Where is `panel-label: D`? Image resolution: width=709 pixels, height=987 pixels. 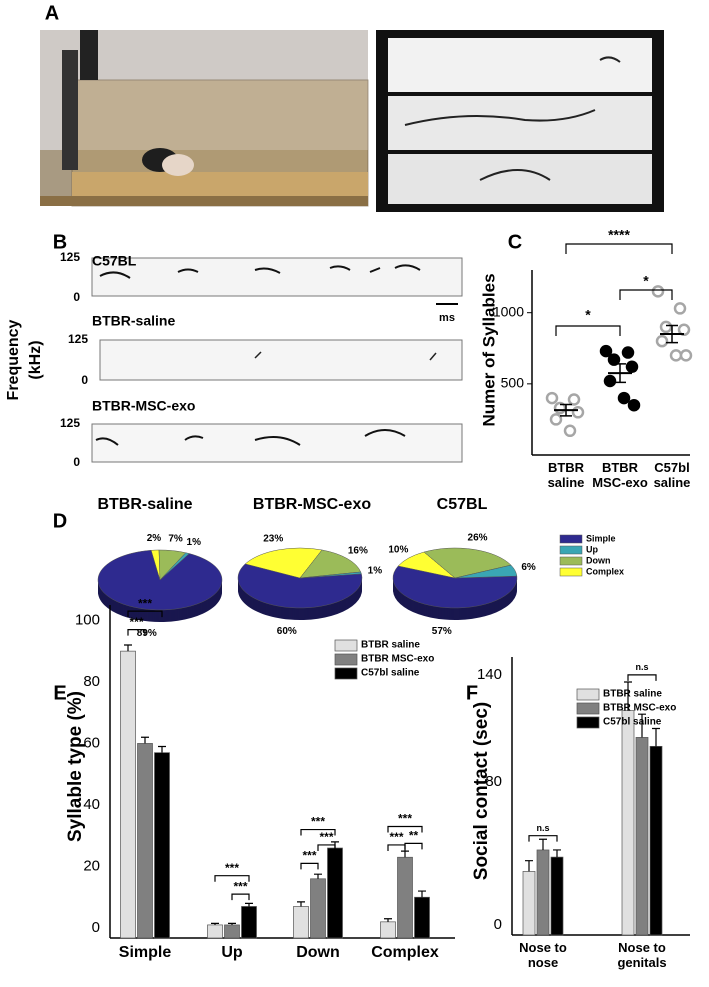
panel-label: D is located at coordinates (60, 521).